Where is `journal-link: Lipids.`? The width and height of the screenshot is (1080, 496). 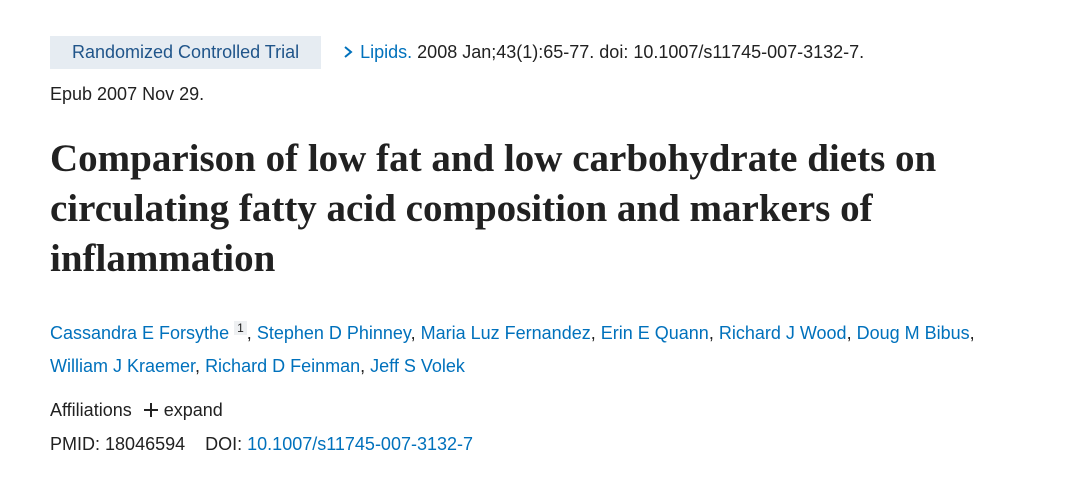 journal-link: Lipids. is located at coordinates (377, 52).